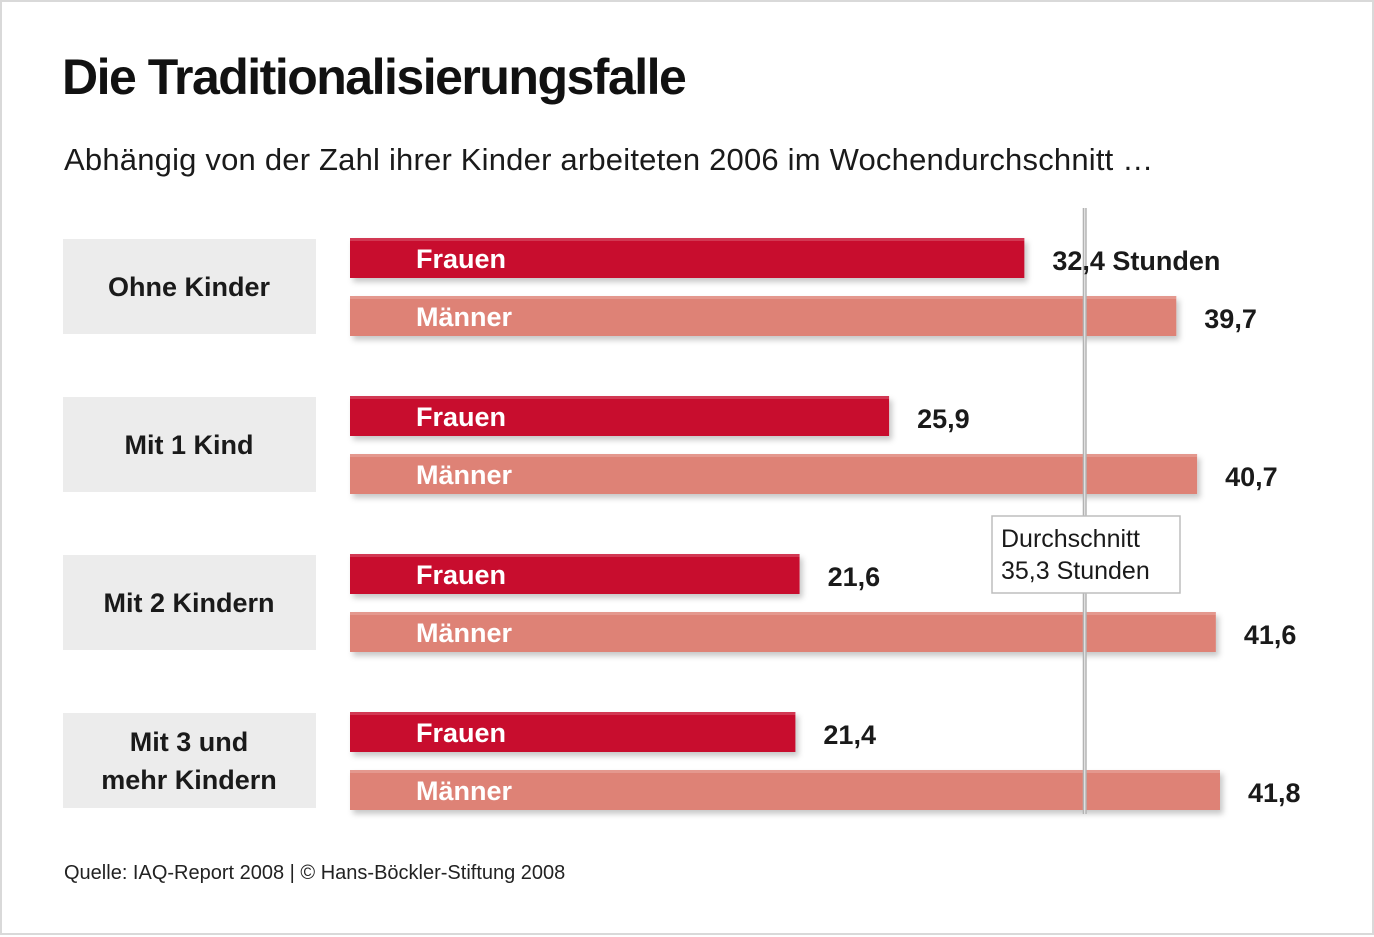  Describe the element at coordinates (1230, 319) in the screenshot. I see `value-label: 39,7` at that location.